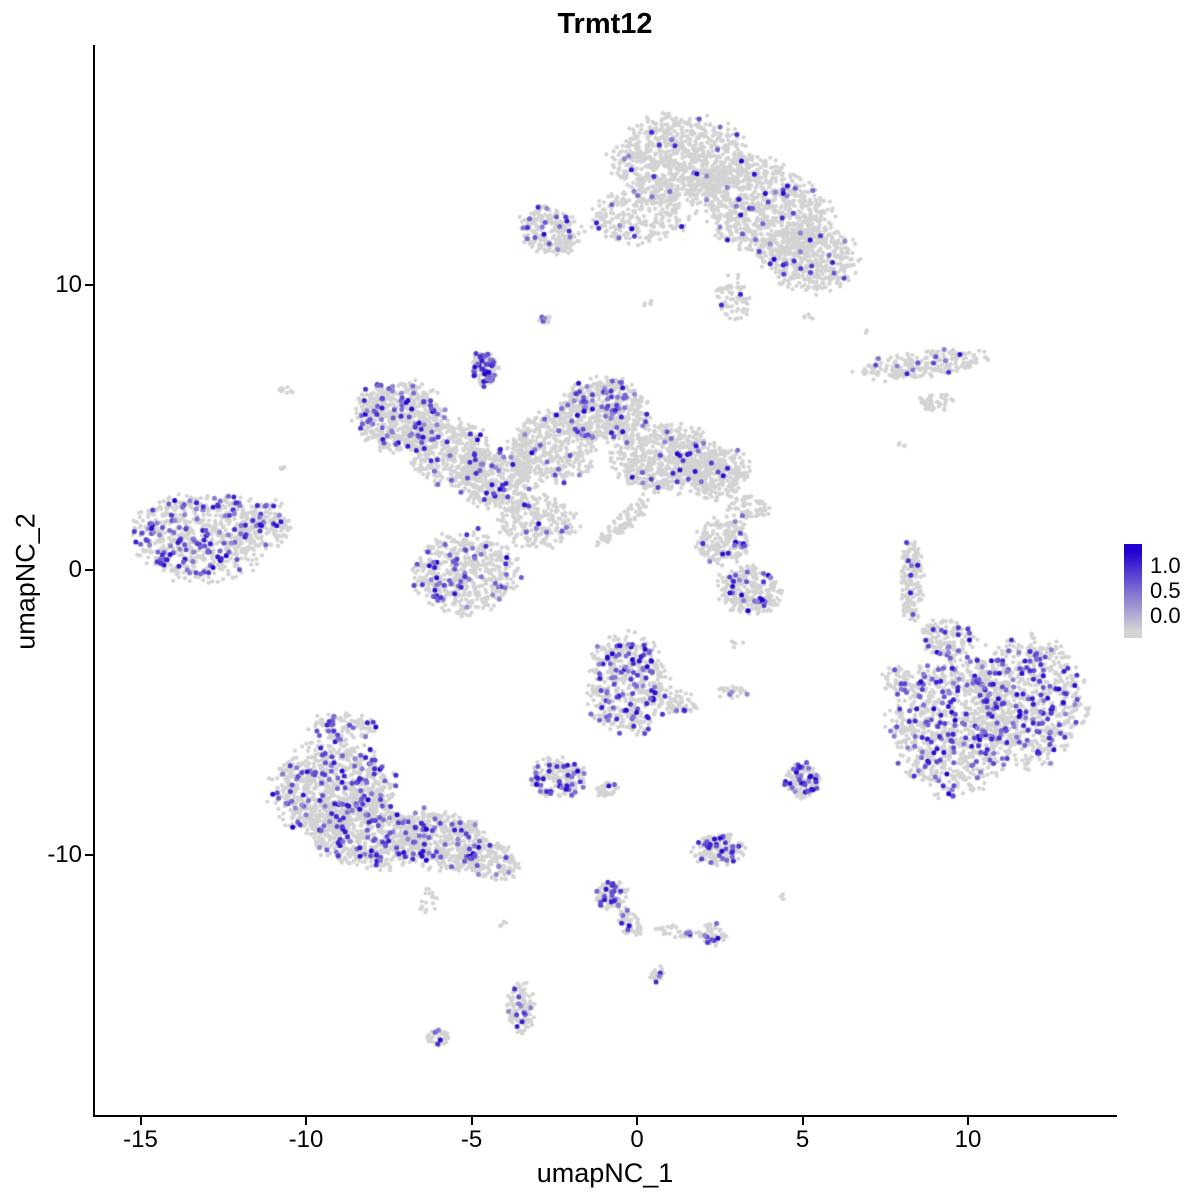  Describe the element at coordinates (605, 1173) in the screenshot. I see `x-axis-title: umapNC_1` at that location.